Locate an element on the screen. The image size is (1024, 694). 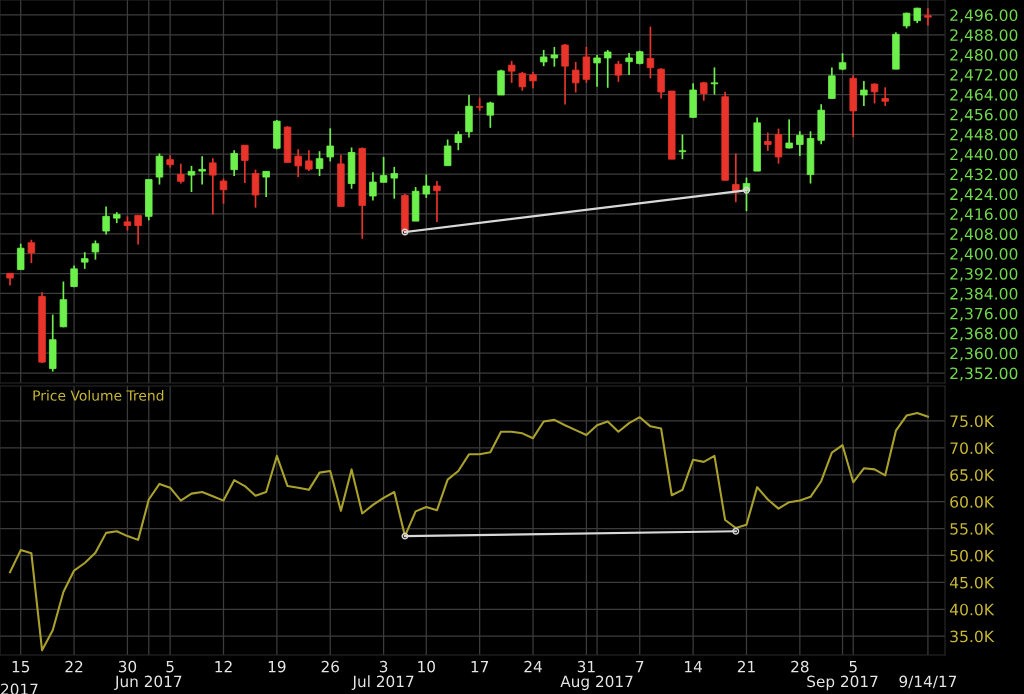
y-tick-label: 40.0K is located at coordinates (972, 609).